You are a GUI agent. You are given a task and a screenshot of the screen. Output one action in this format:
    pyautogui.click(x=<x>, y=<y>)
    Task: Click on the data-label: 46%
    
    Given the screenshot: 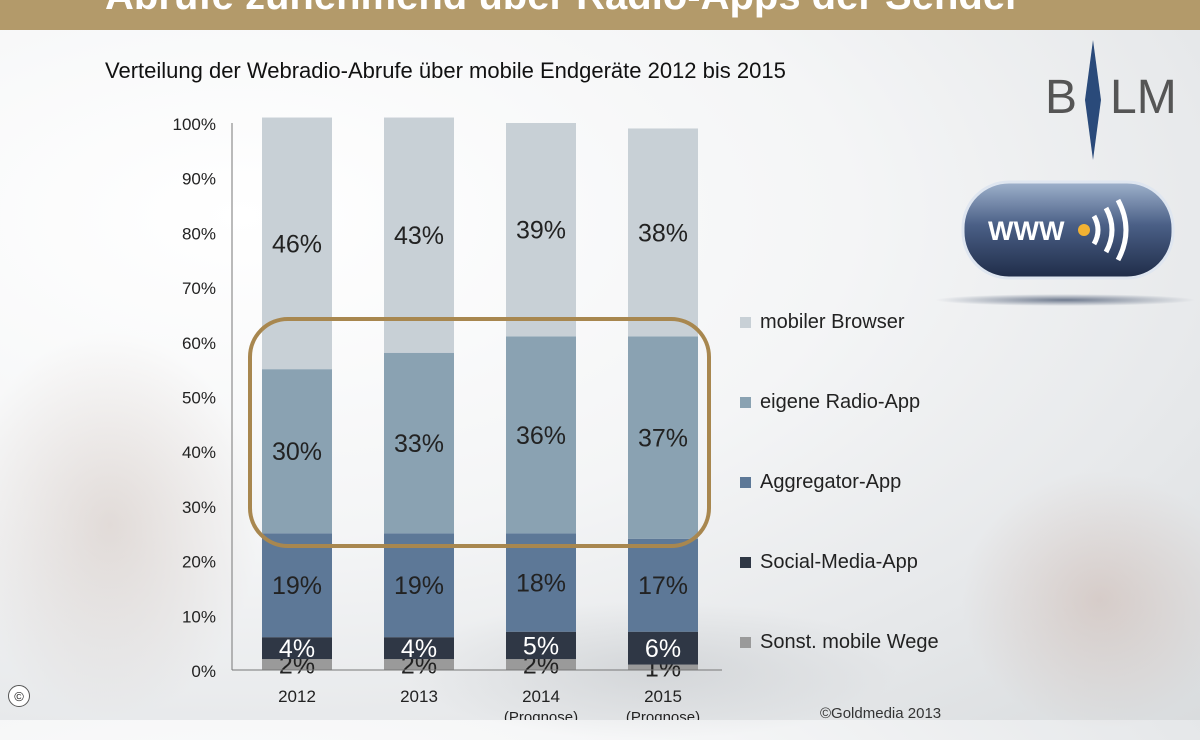 What is the action you would take?
    pyautogui.click(x=297, y=244)
    